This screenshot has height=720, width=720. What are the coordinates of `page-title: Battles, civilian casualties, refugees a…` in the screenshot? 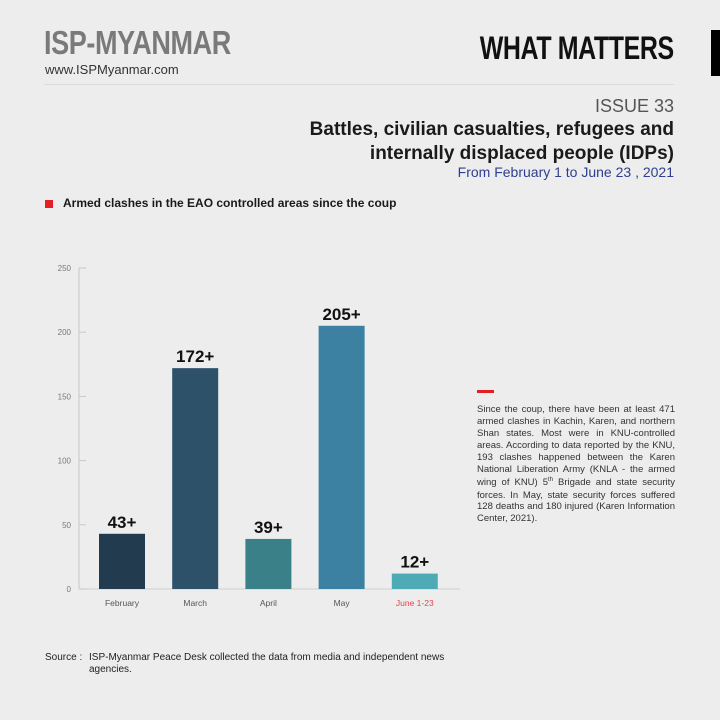 It's located at (491, 141).